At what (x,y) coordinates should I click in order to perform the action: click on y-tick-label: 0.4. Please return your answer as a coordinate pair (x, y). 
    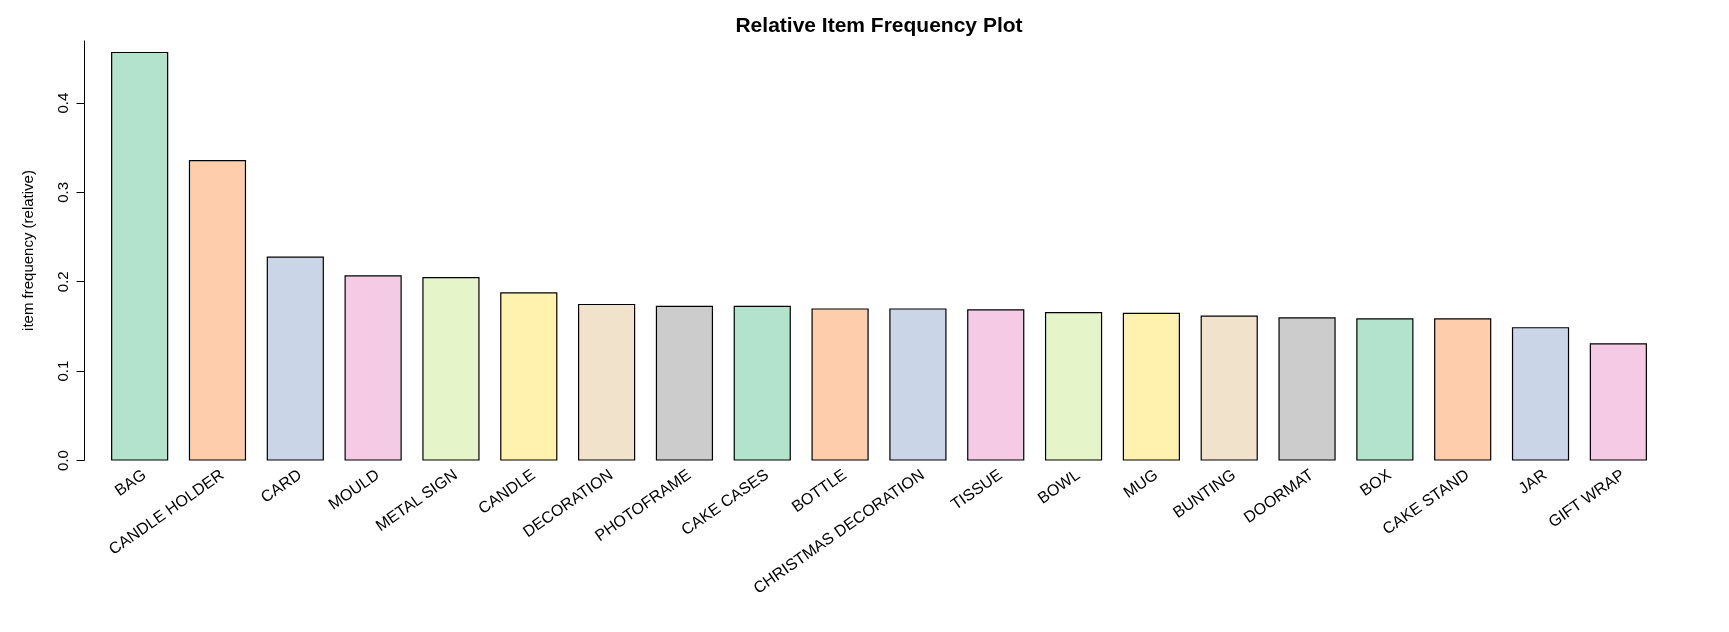
    Looking at the image, I should click on (62, 103).